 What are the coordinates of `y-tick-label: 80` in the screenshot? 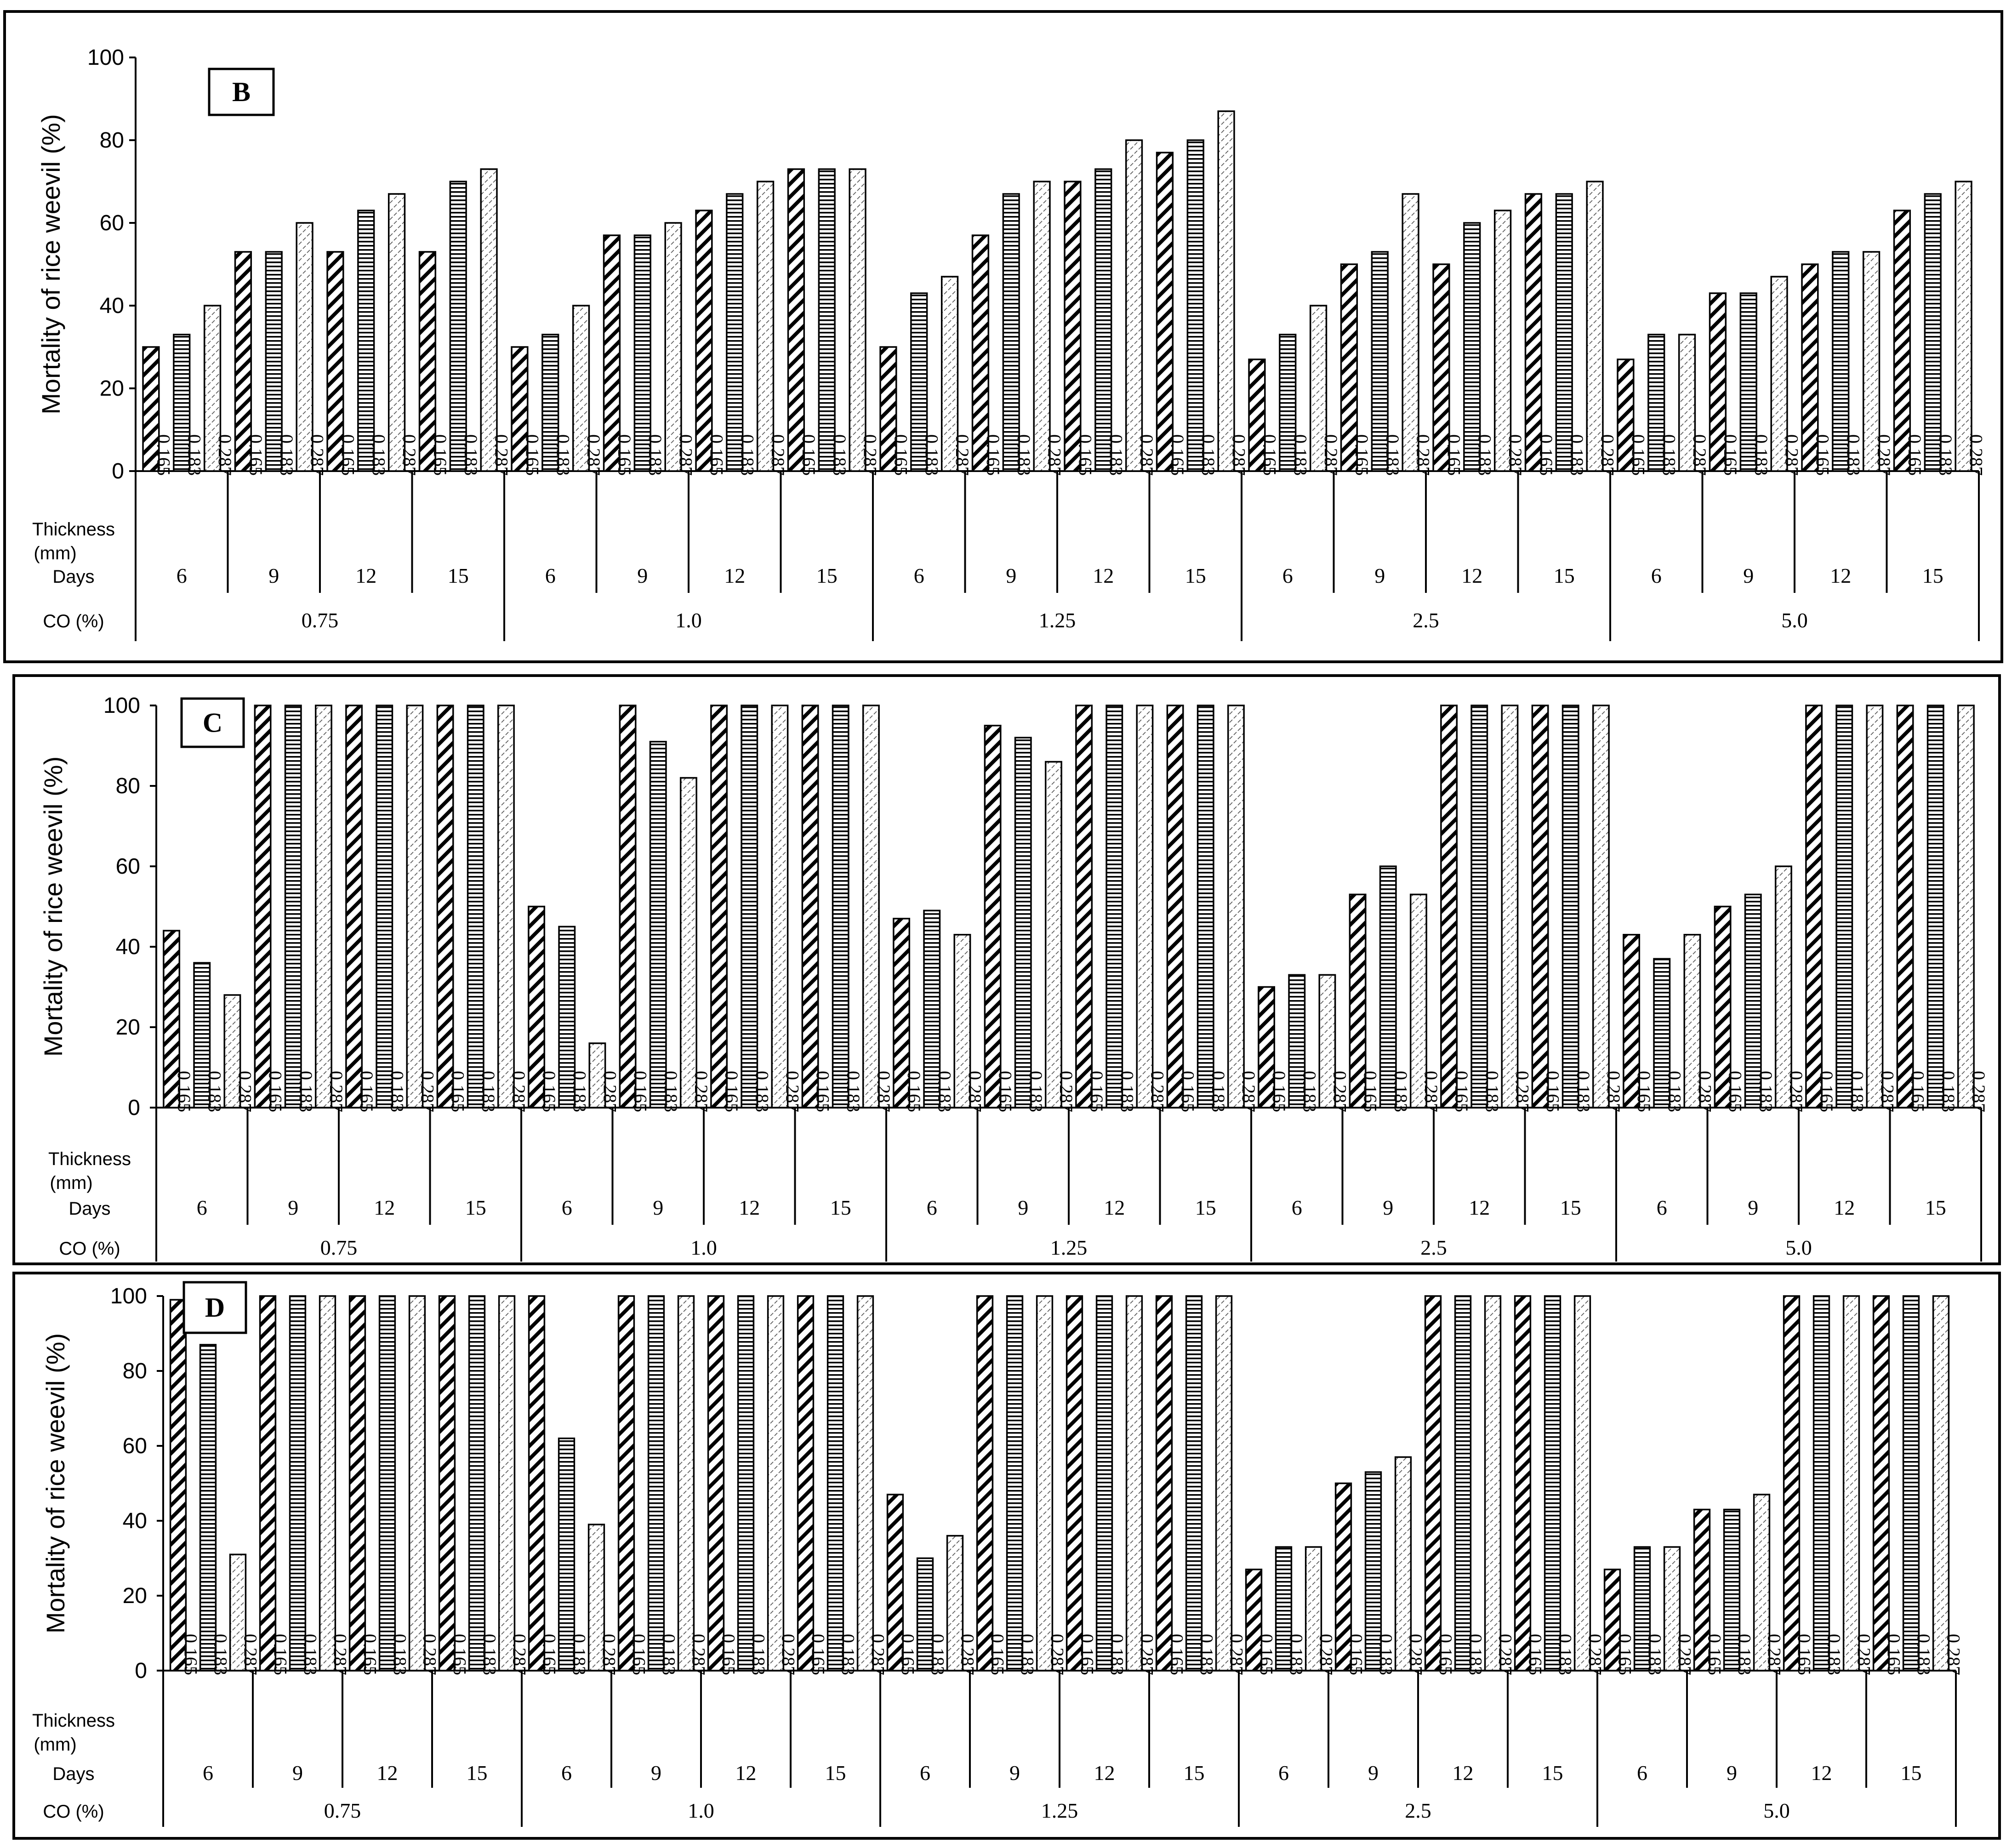 It's located at (112, 140).